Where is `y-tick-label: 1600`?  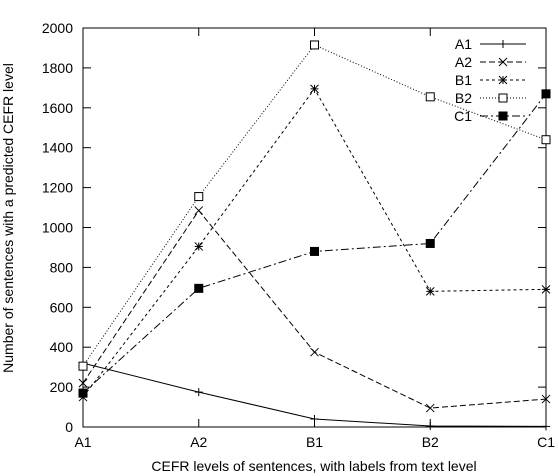 y-tick-label: 1600 is located at coordinates (57, 108).